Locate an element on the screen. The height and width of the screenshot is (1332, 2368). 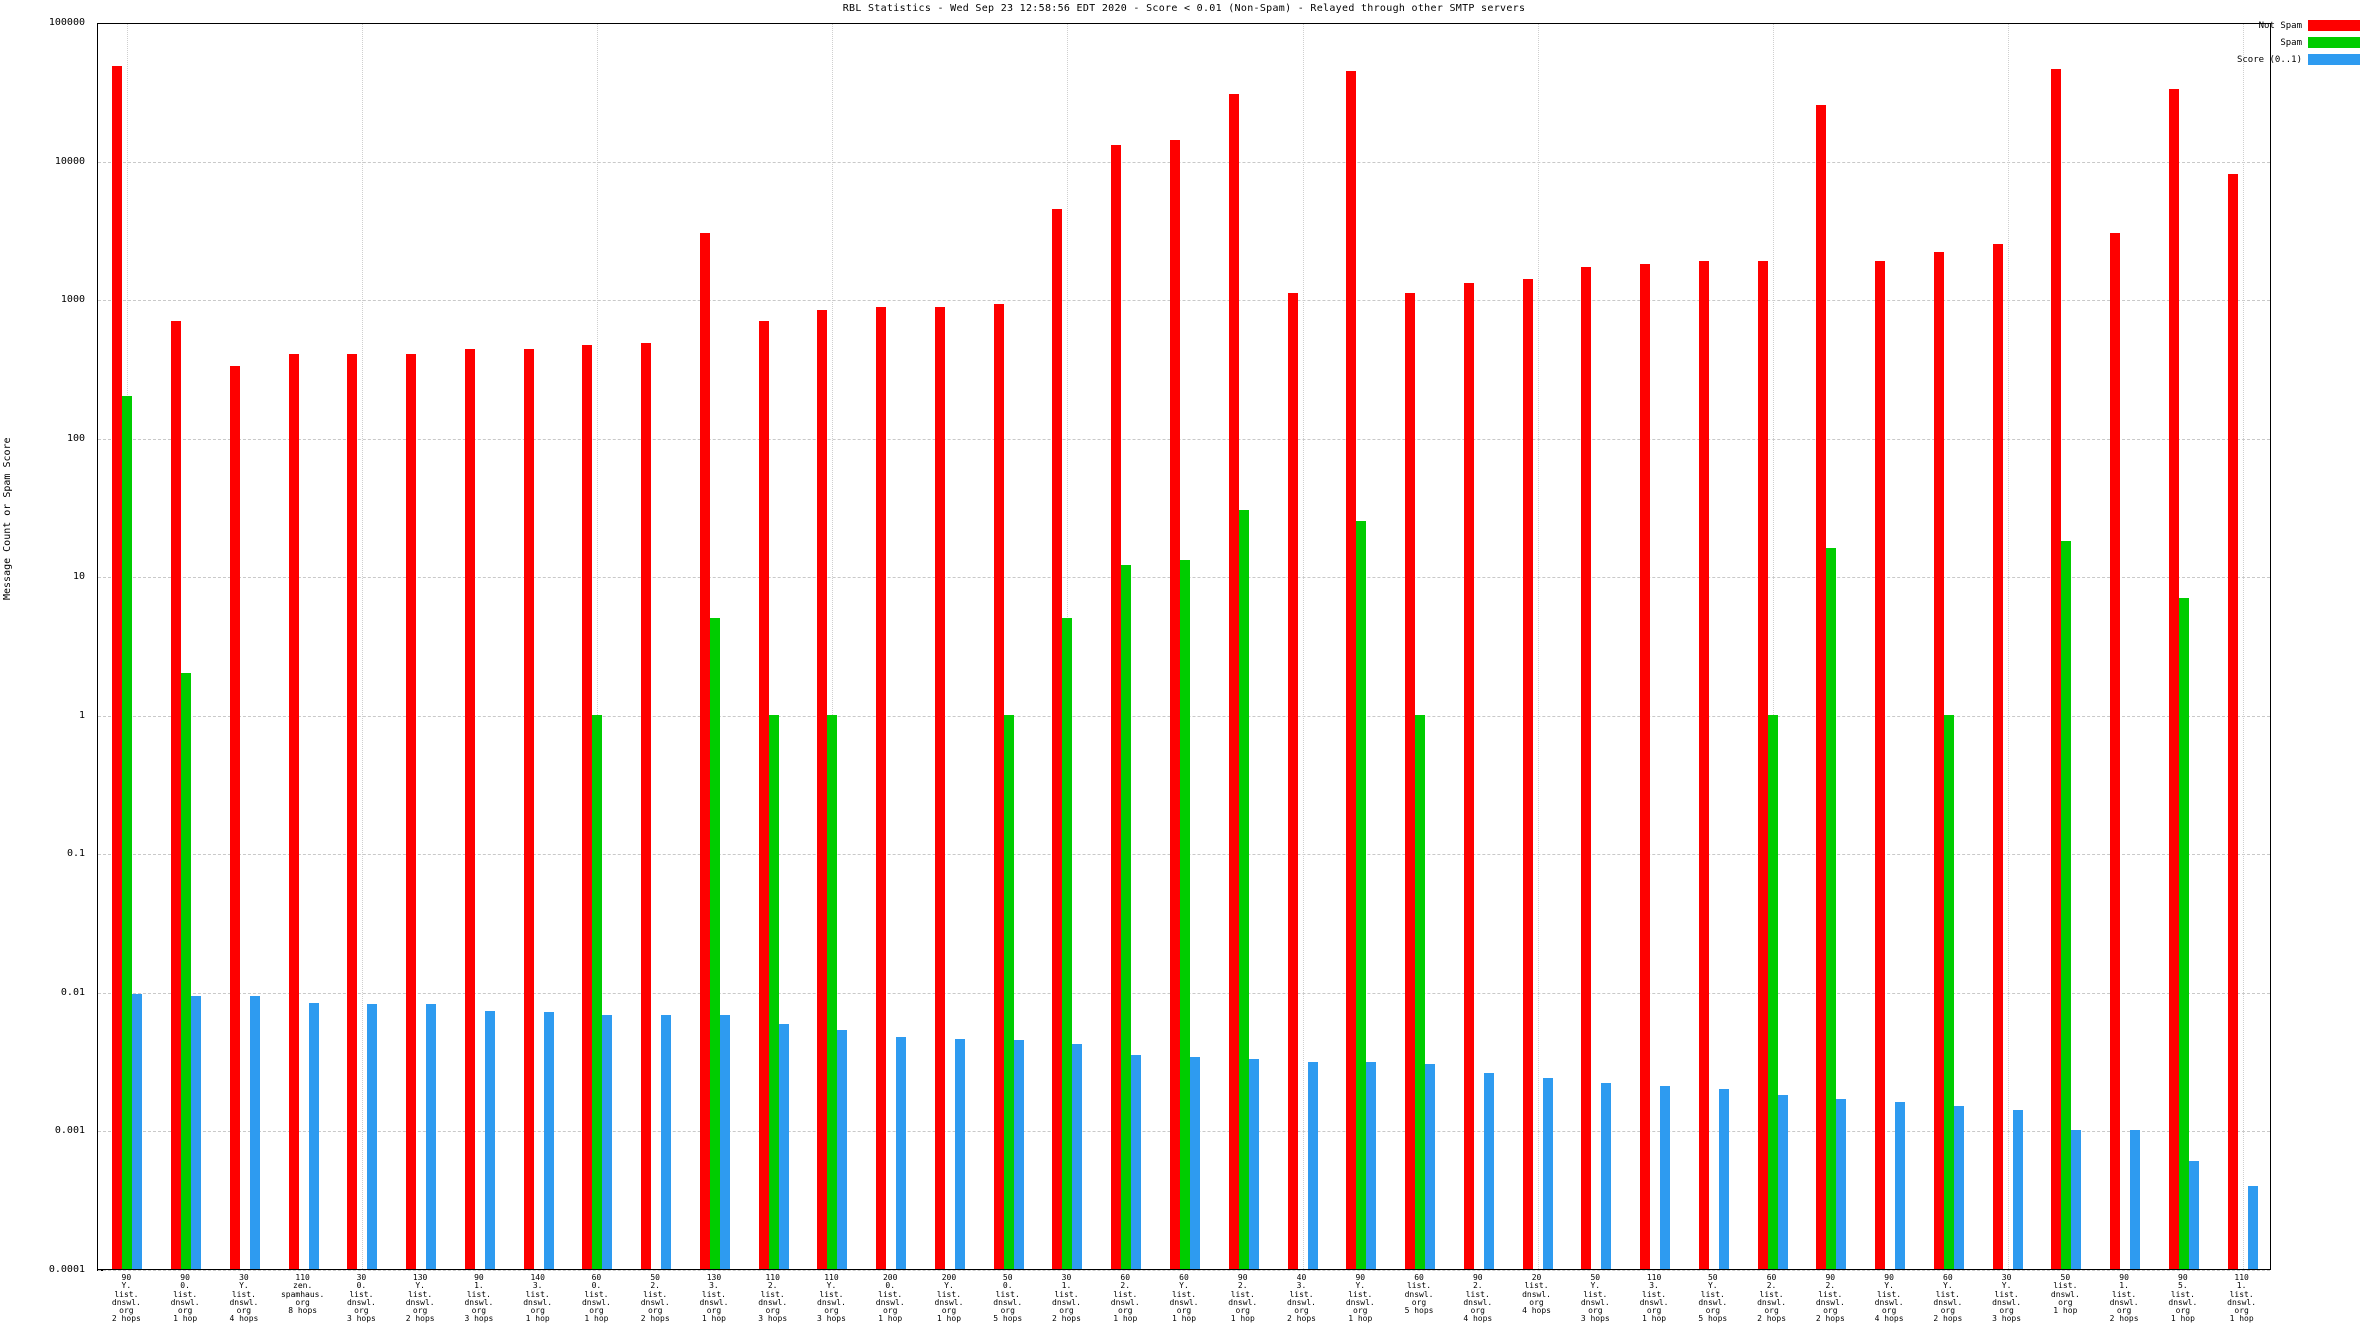
x-axis-tick-label: 60 Y. list. dnswl. org 1 hop is located at coordinates (1184, 1298).